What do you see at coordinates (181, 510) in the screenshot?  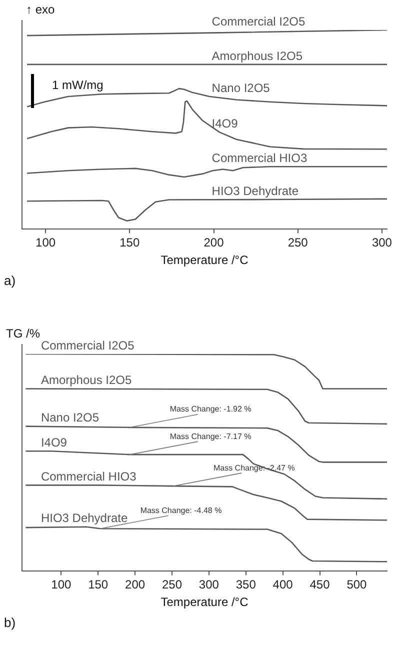 I see `annotation: Mass Change: -4.48 %` at bounding box center [181, 510].